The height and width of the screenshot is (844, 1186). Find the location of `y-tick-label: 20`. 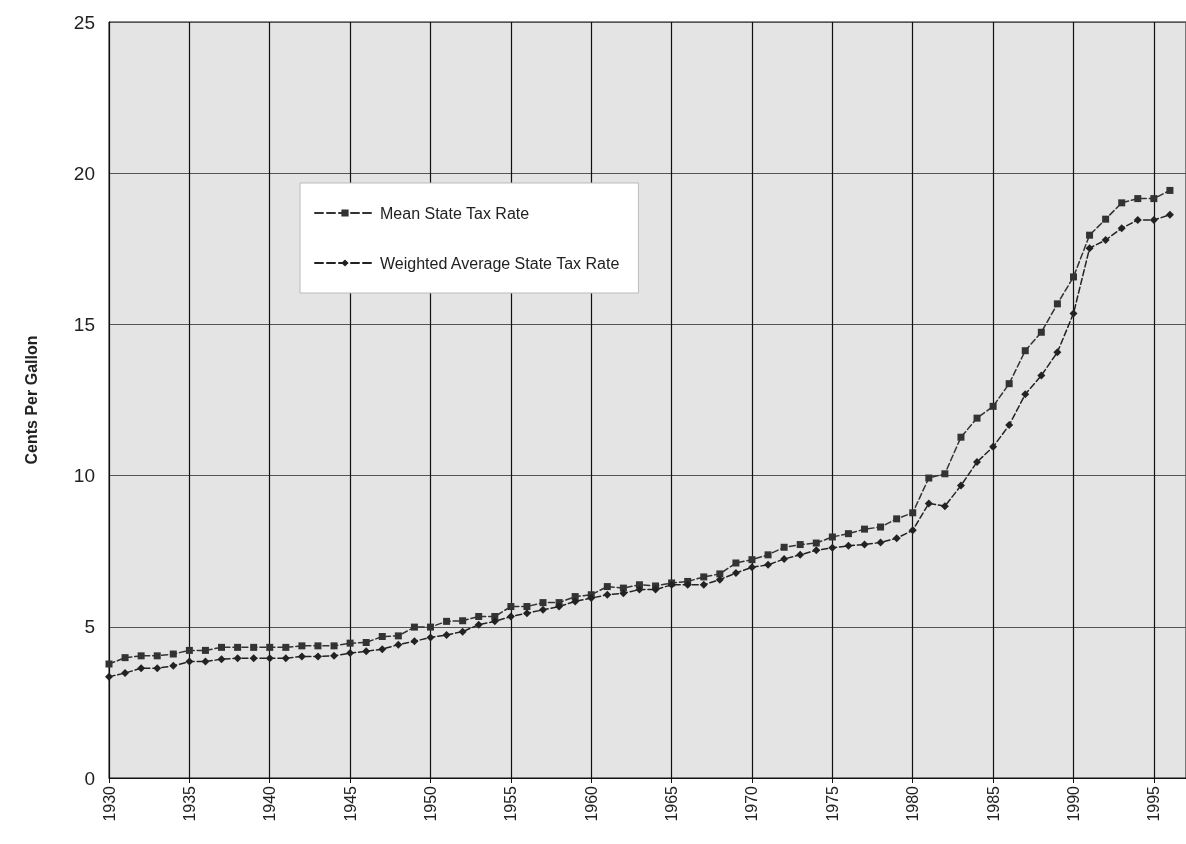

y-tick-label: 20 is located at coordinates (84, 173).